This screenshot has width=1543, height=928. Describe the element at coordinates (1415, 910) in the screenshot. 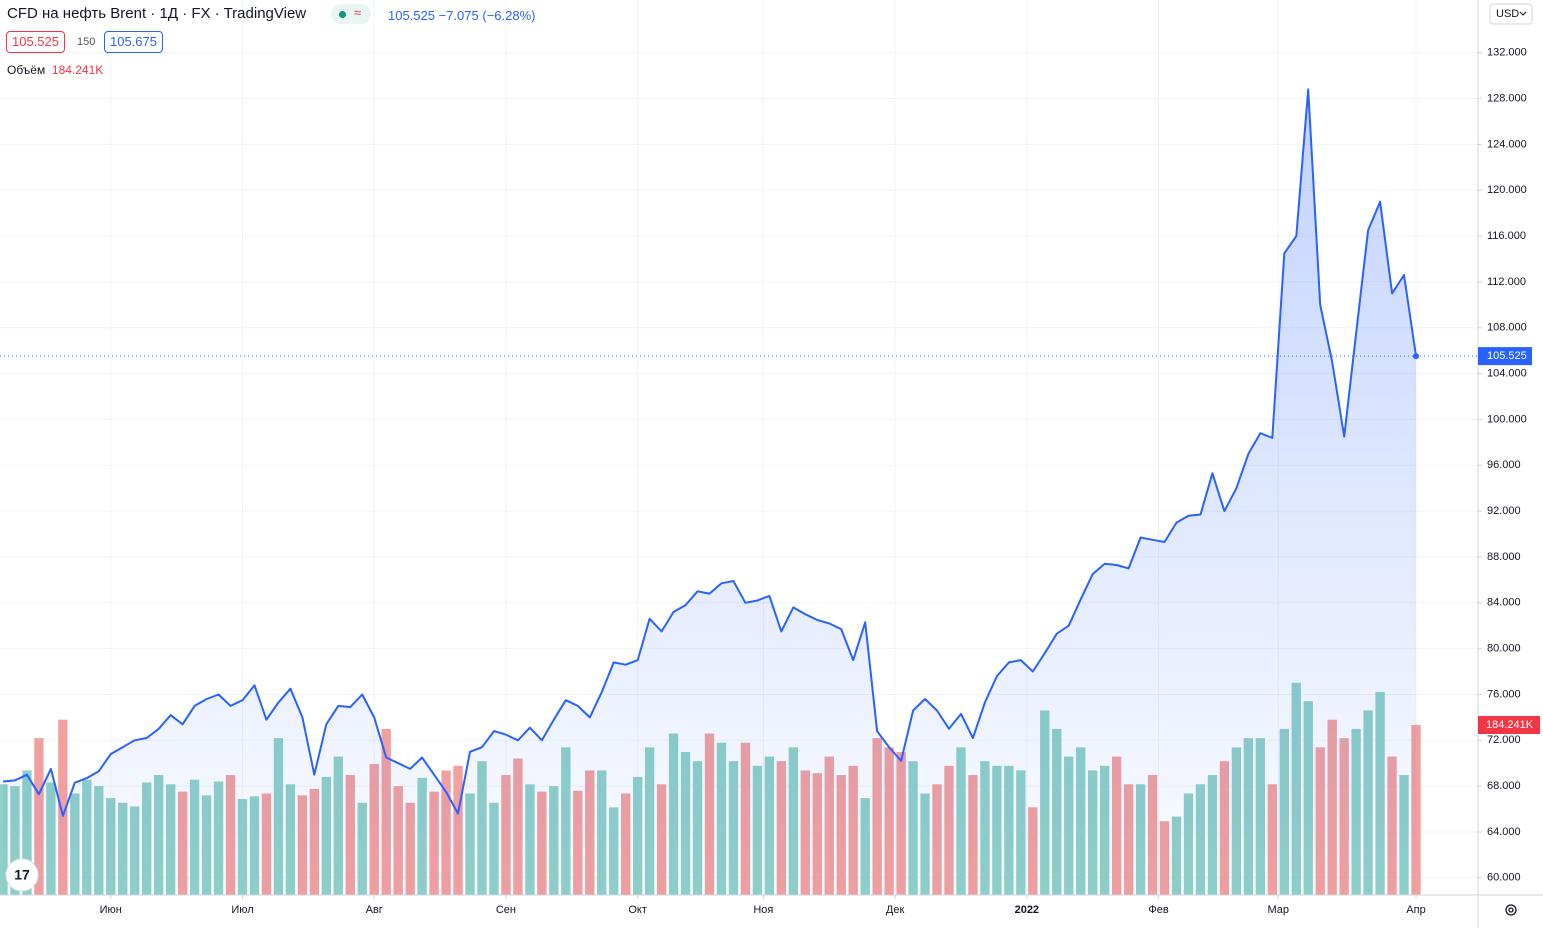

I see `x-tick-label: Апр` at that location.